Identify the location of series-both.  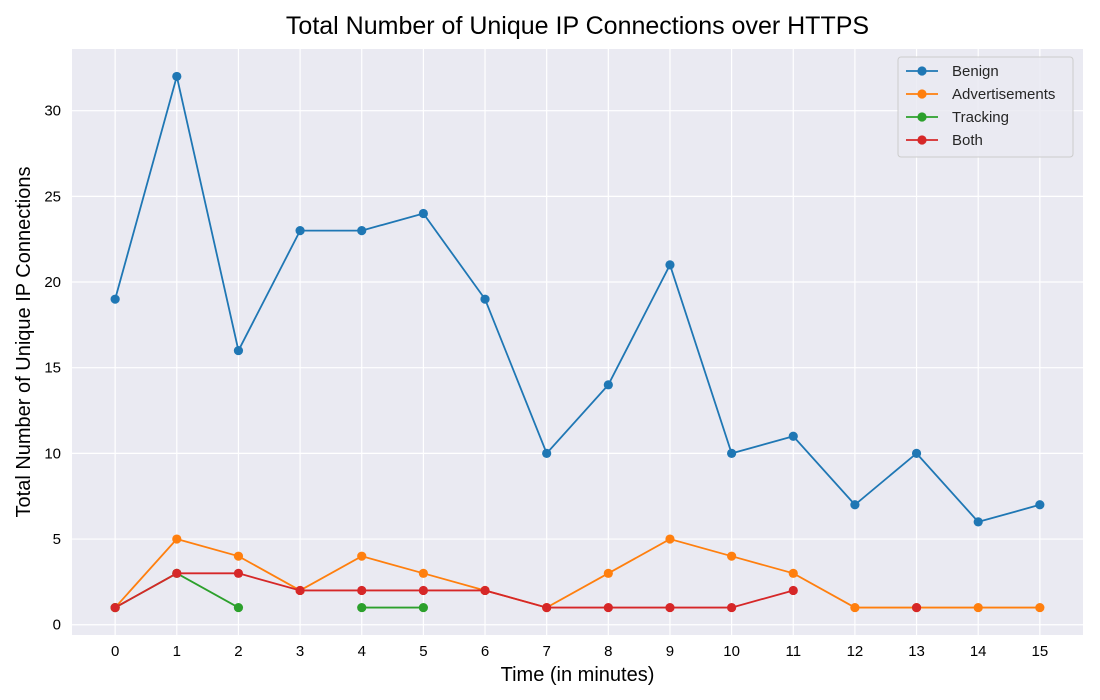
(516, 590).